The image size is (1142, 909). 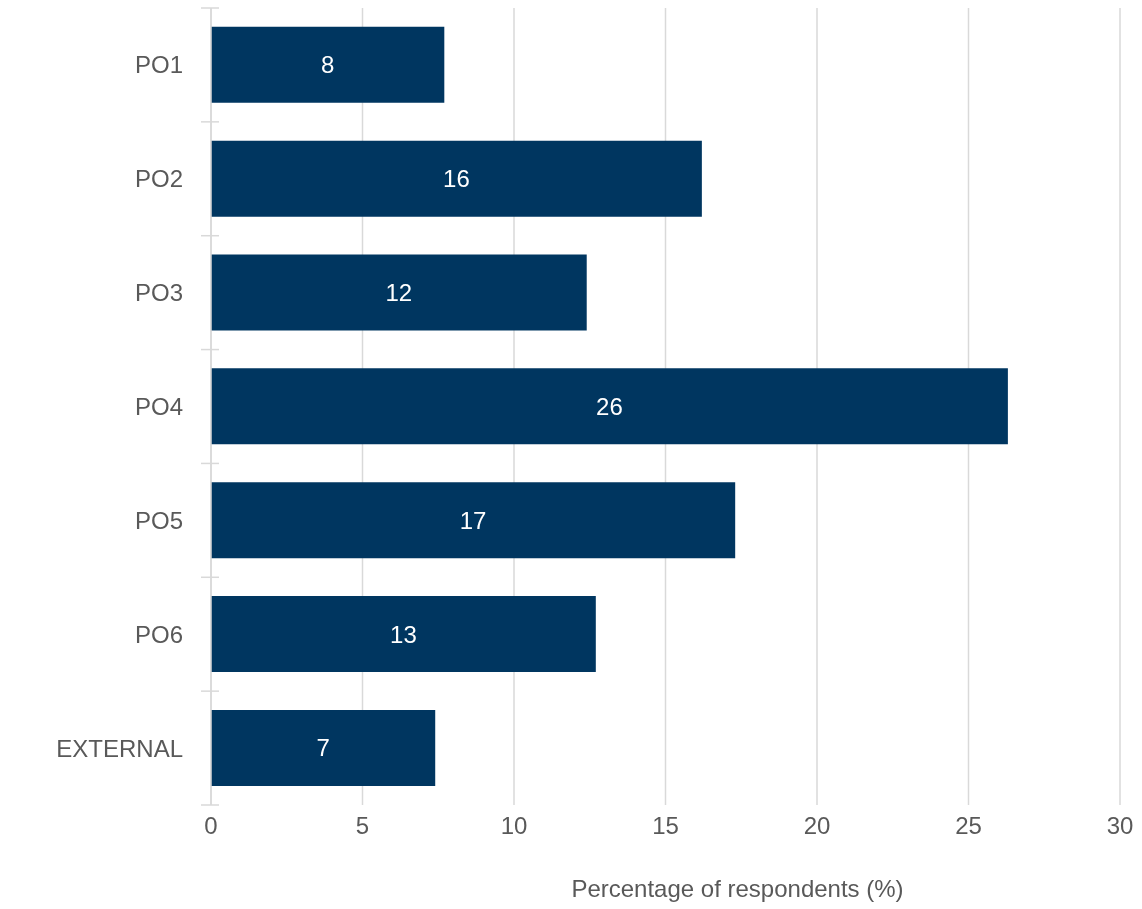 I want to click on y-tick-label: EXTERNAL, so click(x=119, y=748).